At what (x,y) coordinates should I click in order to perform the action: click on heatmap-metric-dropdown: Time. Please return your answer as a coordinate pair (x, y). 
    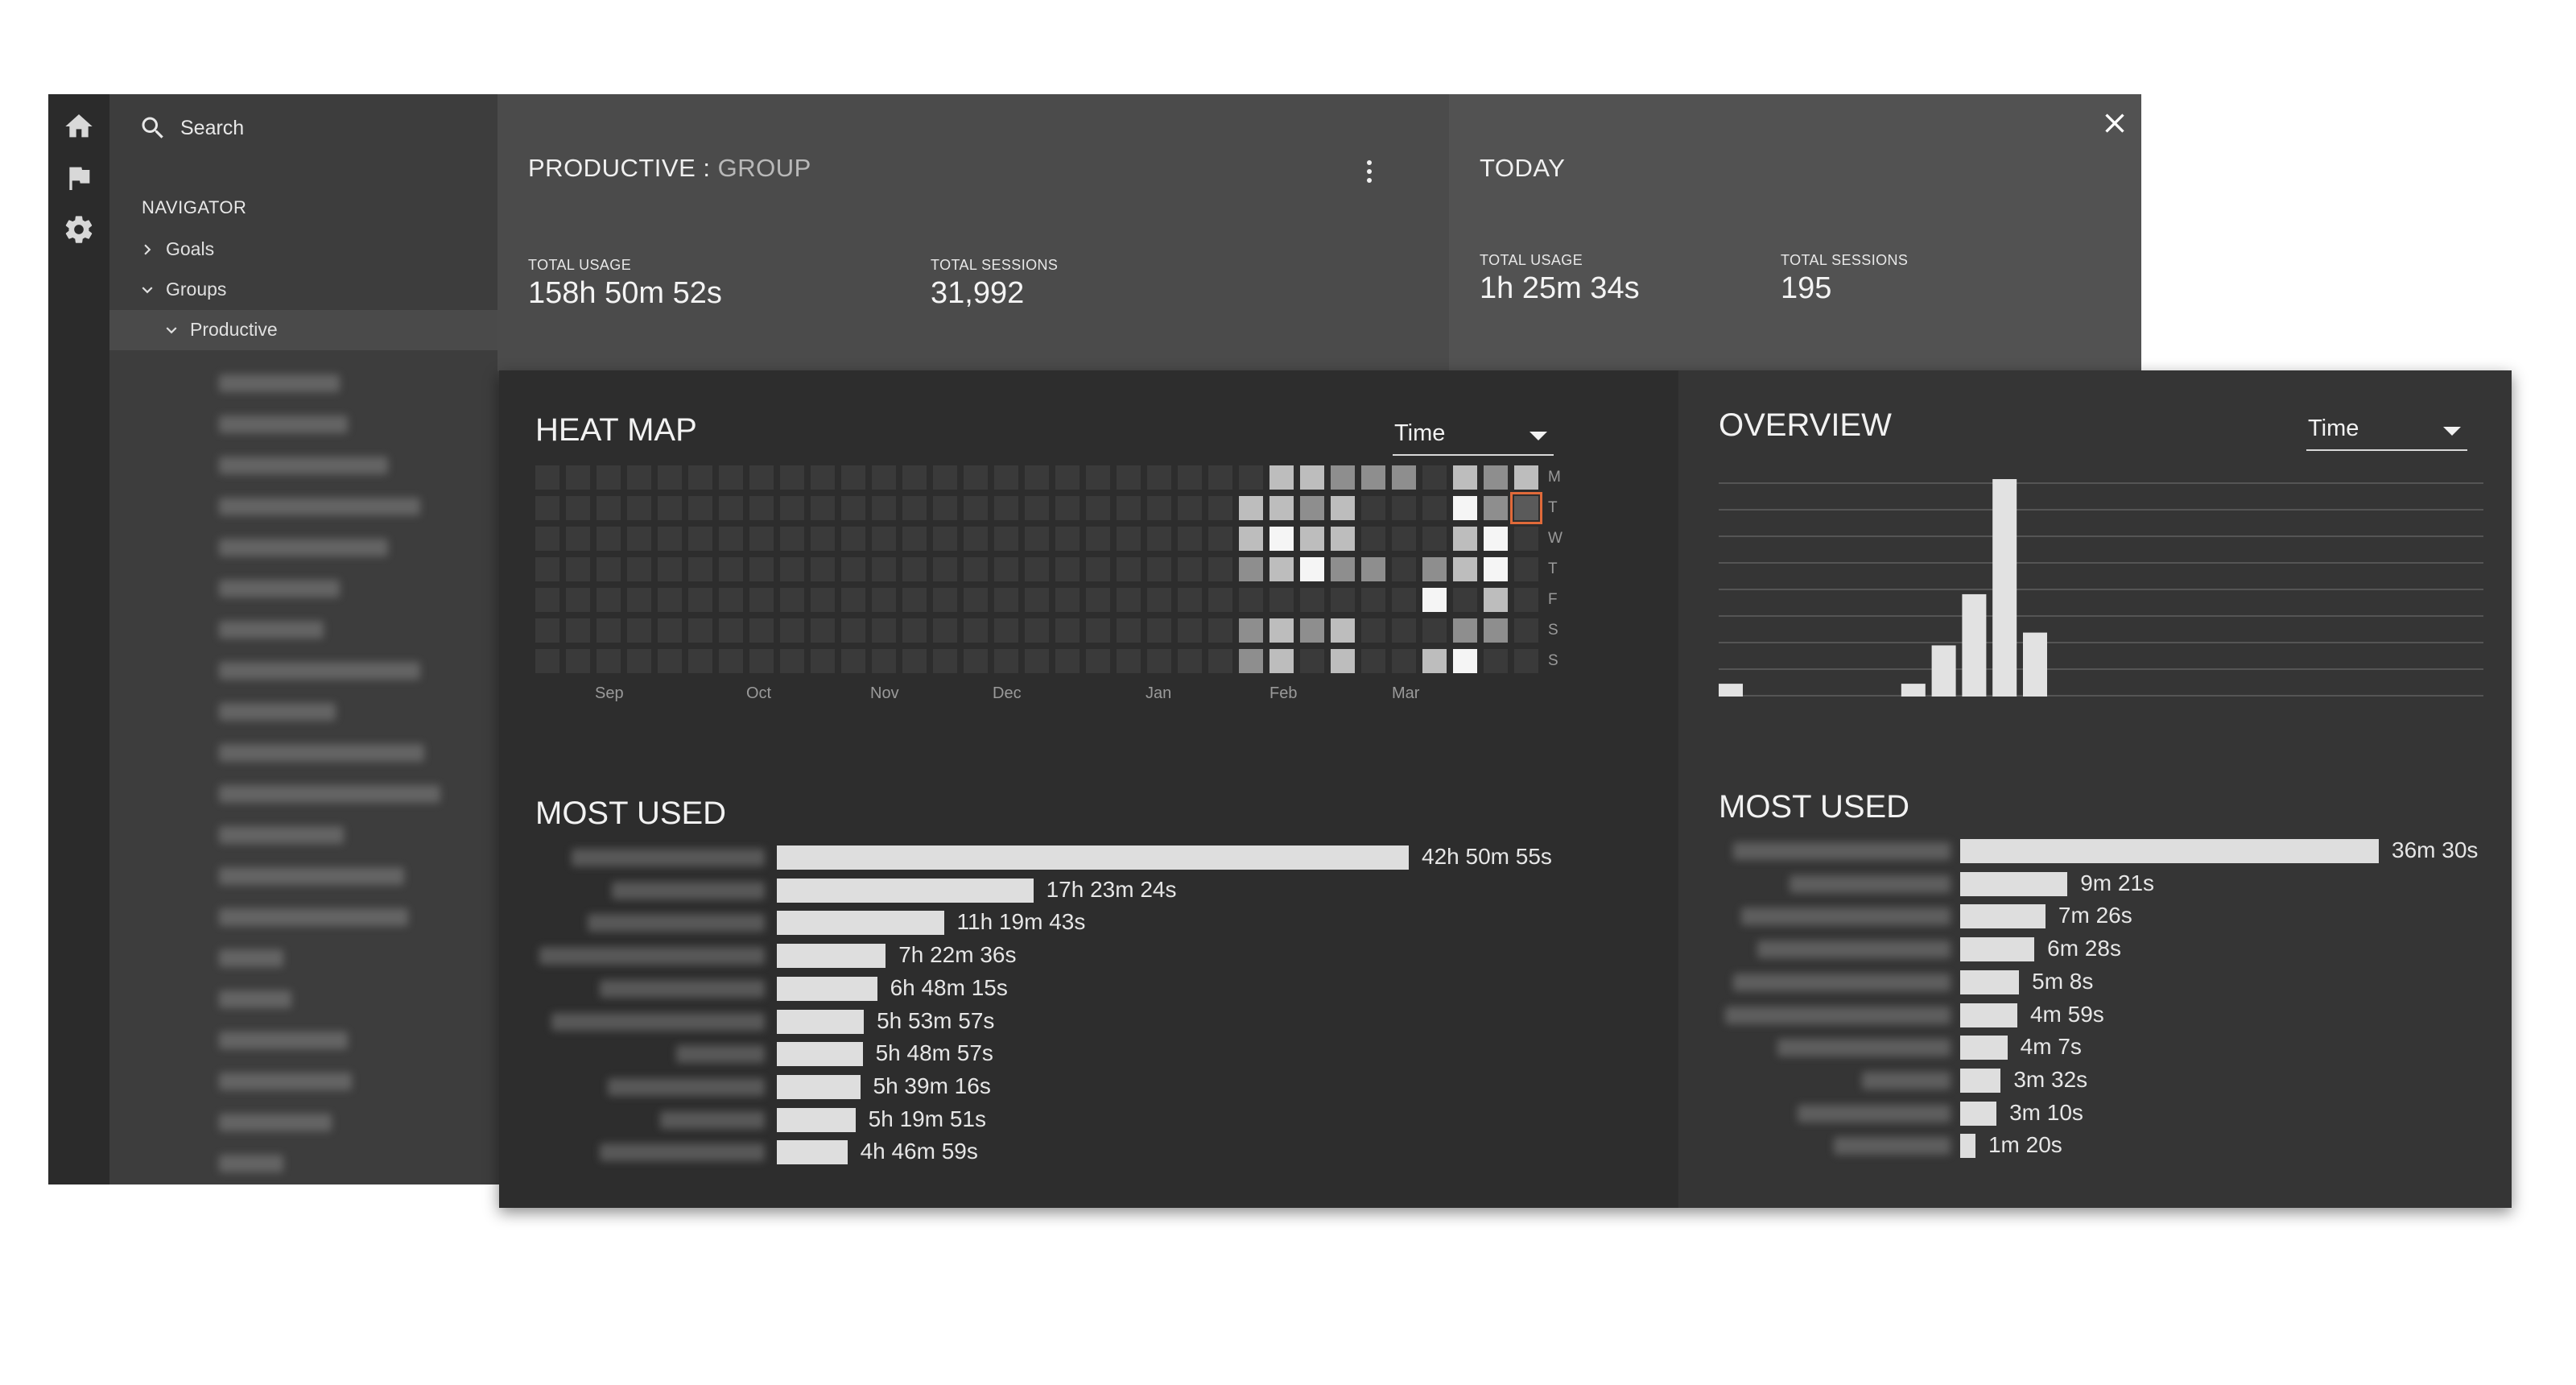
    Looking at the image, I should click on (1473, 434).